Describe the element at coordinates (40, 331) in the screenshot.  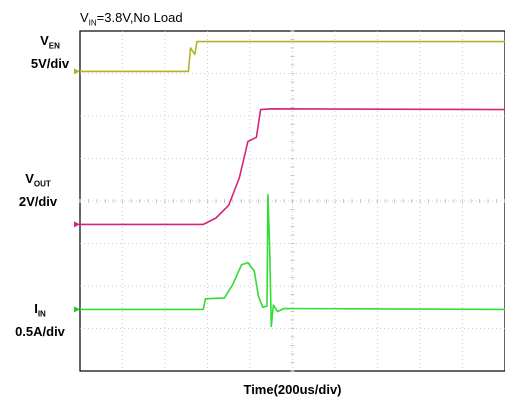
I see `iin-scale: 0.5A/div` at that location.